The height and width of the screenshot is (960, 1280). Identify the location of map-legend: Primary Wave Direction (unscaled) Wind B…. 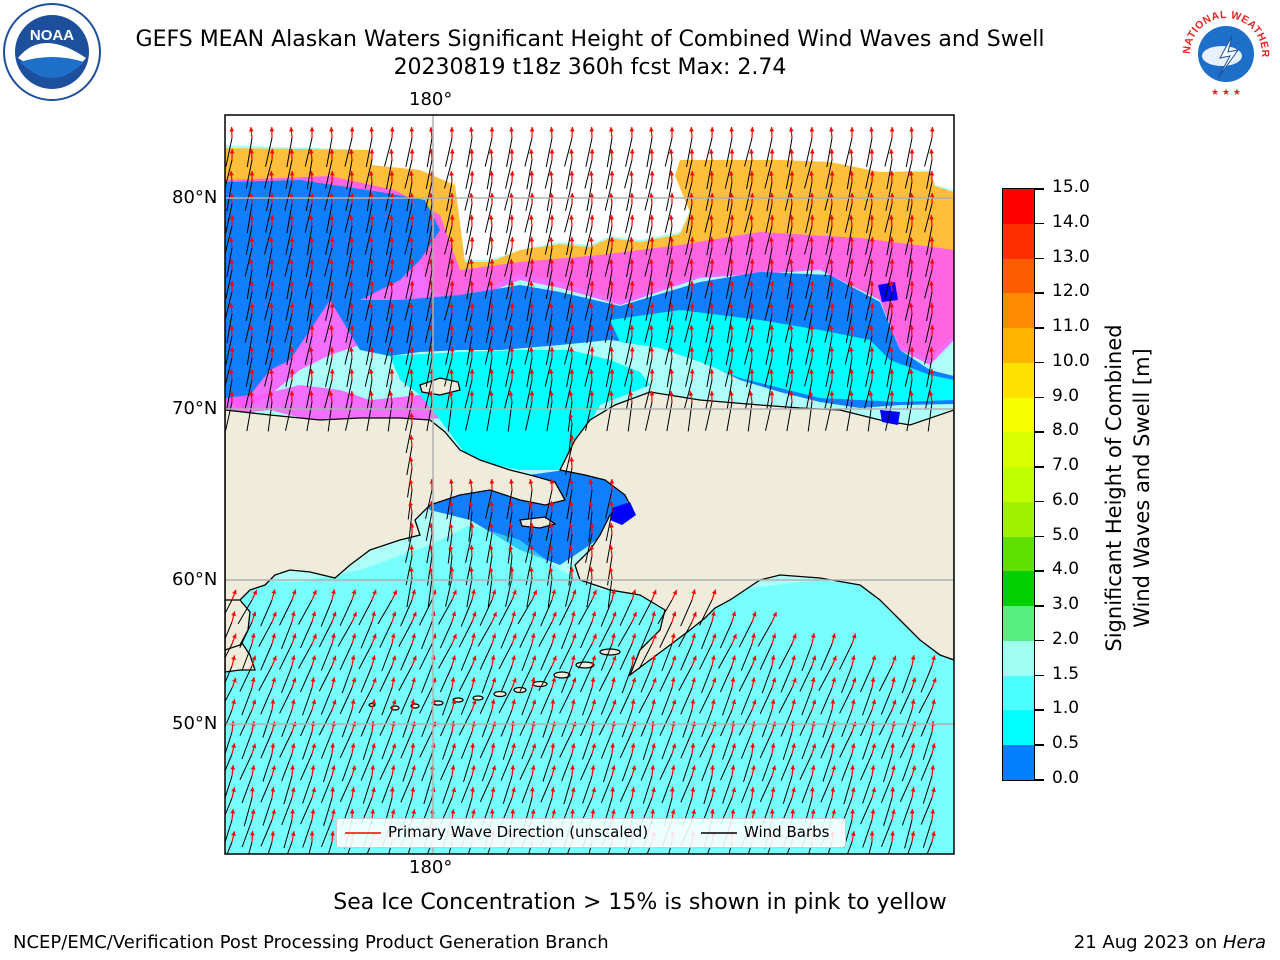
(591, 833).